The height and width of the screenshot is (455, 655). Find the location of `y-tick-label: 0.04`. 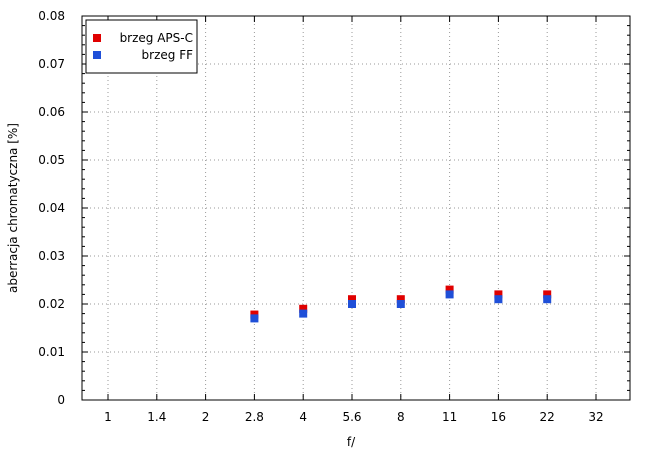

y-tick-label: 0.04 is located at coordinates (51, 208).